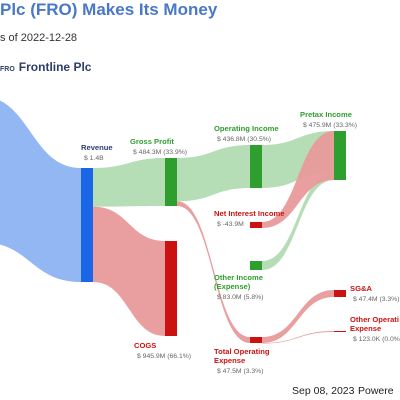 The height and width of the screenshot is (400, 400). What do you see at coordinates (376, 391) in the screenshot?
I see `footer-powered: Powere` at bounding box center [376, 391].